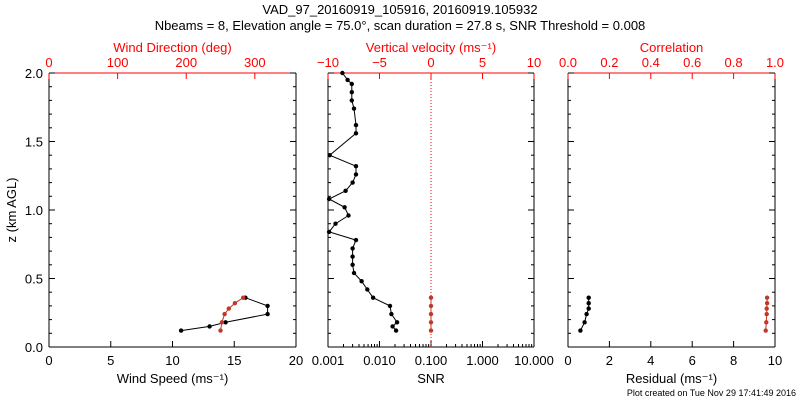  What do you see at coordinates (34, 142) in the screenshot?
I see `wind-ytick-label: 1.5` at bounding box center [34, 142].